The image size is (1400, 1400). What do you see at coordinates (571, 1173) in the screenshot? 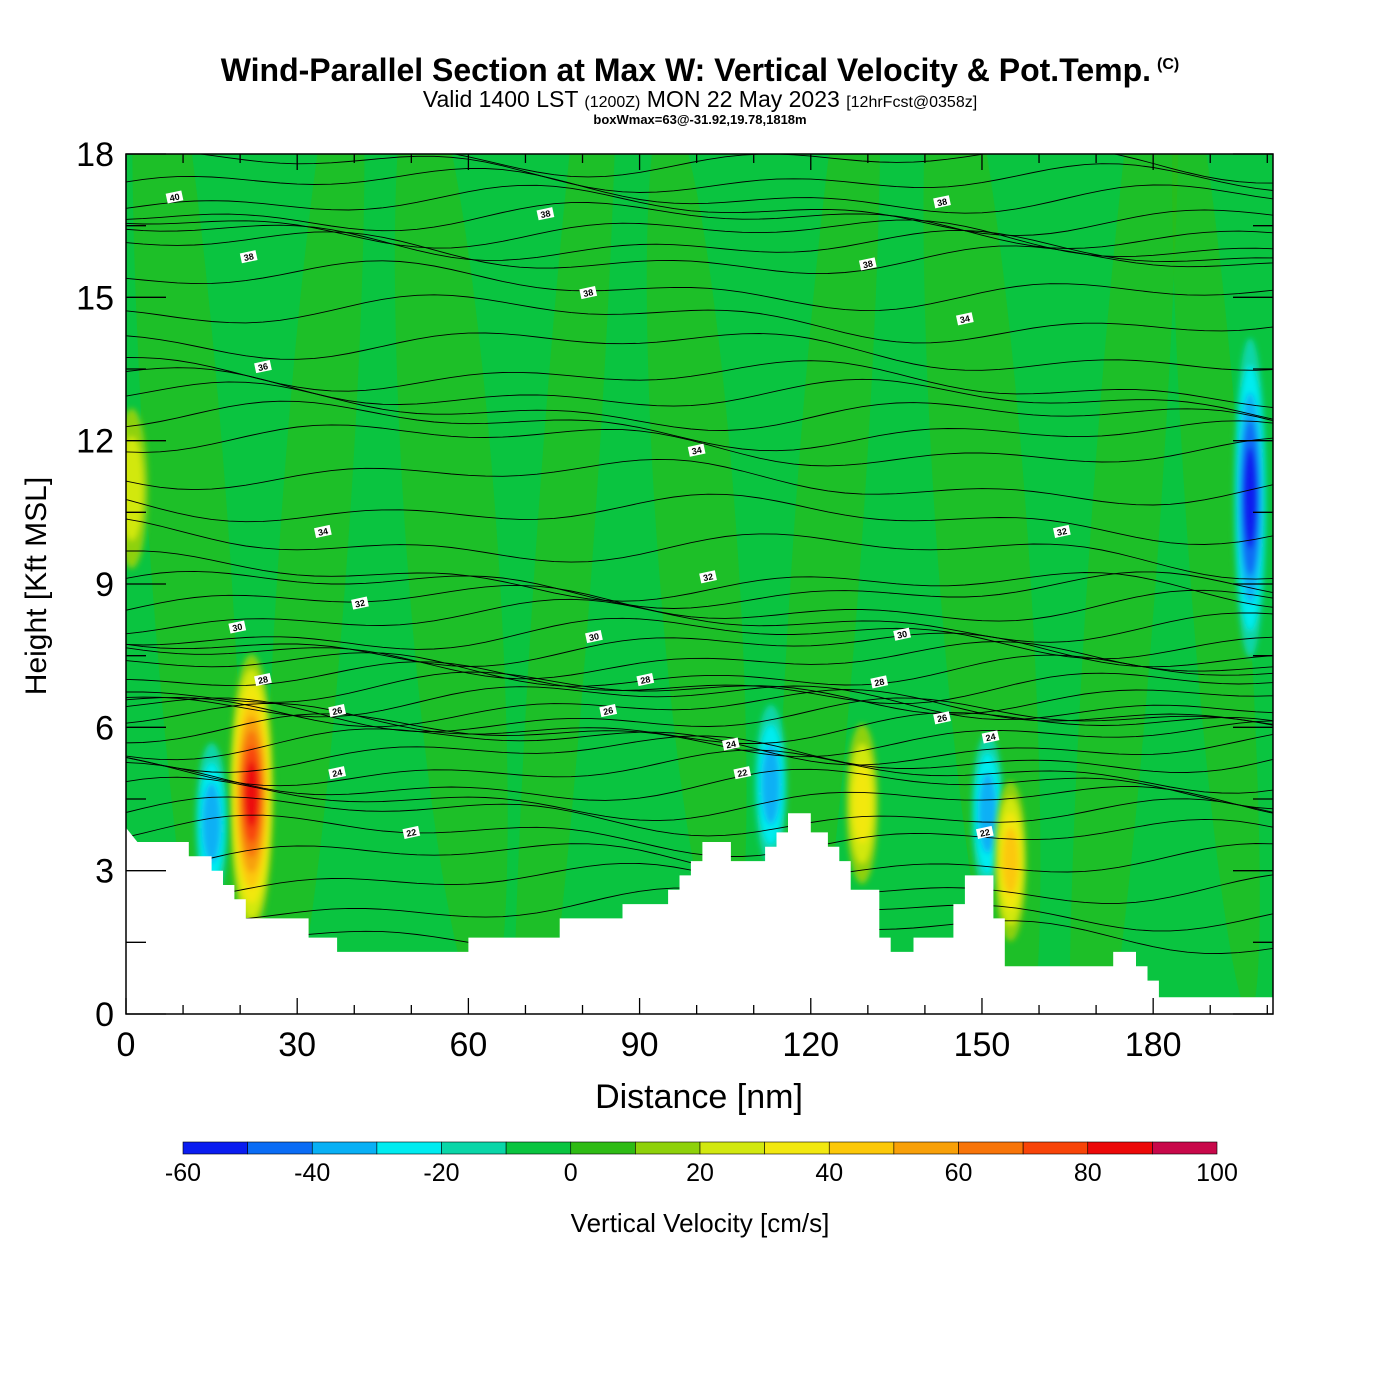
I see `colorbar-tick-label: 0` at bounding box center [571, 1173].